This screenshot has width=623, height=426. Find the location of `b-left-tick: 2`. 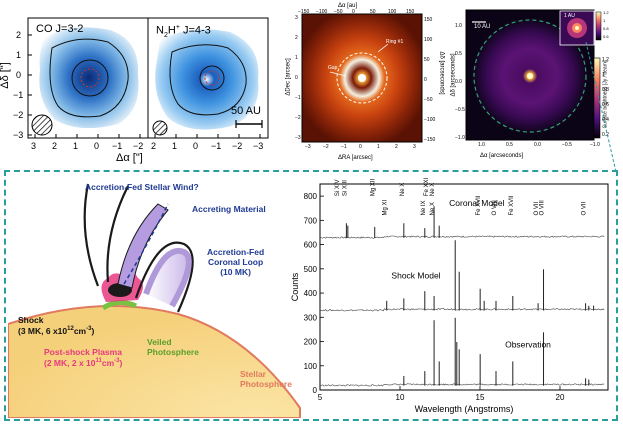

b-left-tick: 2 is located at coordinates (296, 38).